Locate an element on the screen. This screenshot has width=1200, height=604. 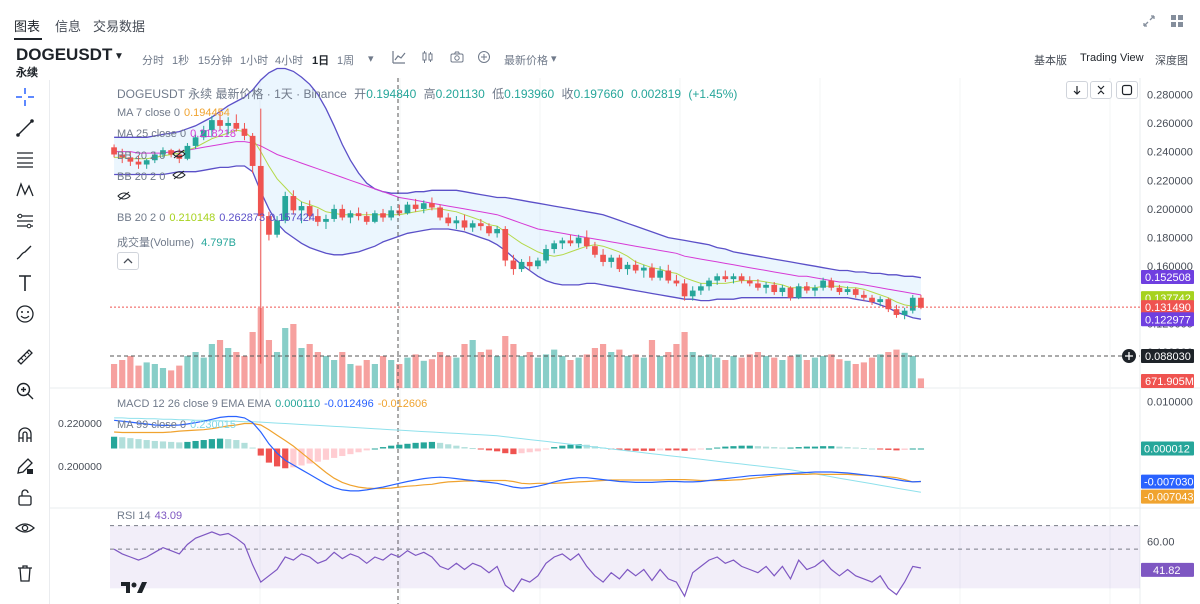
trash-icon is located at coordinates (25, 573).